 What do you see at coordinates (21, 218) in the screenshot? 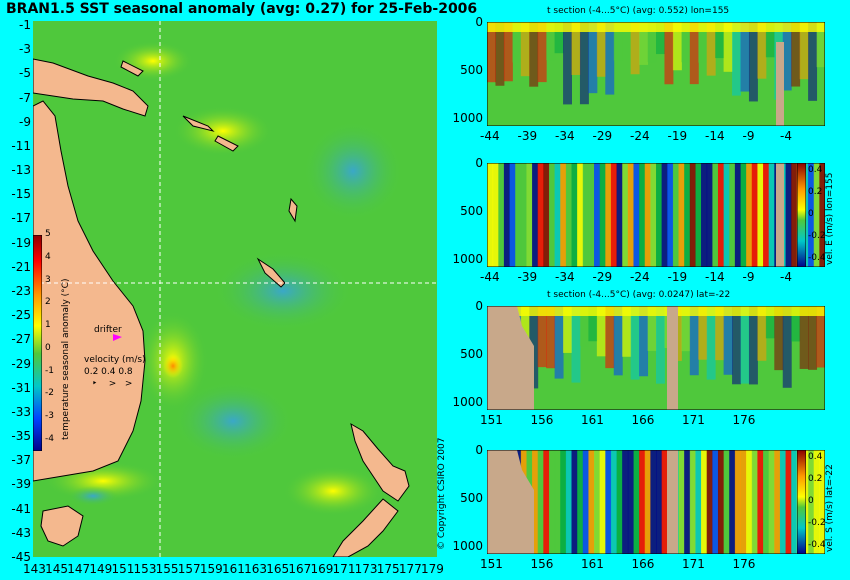
I see `latitude-tick-label: -17` at bounding box center [21, 218].